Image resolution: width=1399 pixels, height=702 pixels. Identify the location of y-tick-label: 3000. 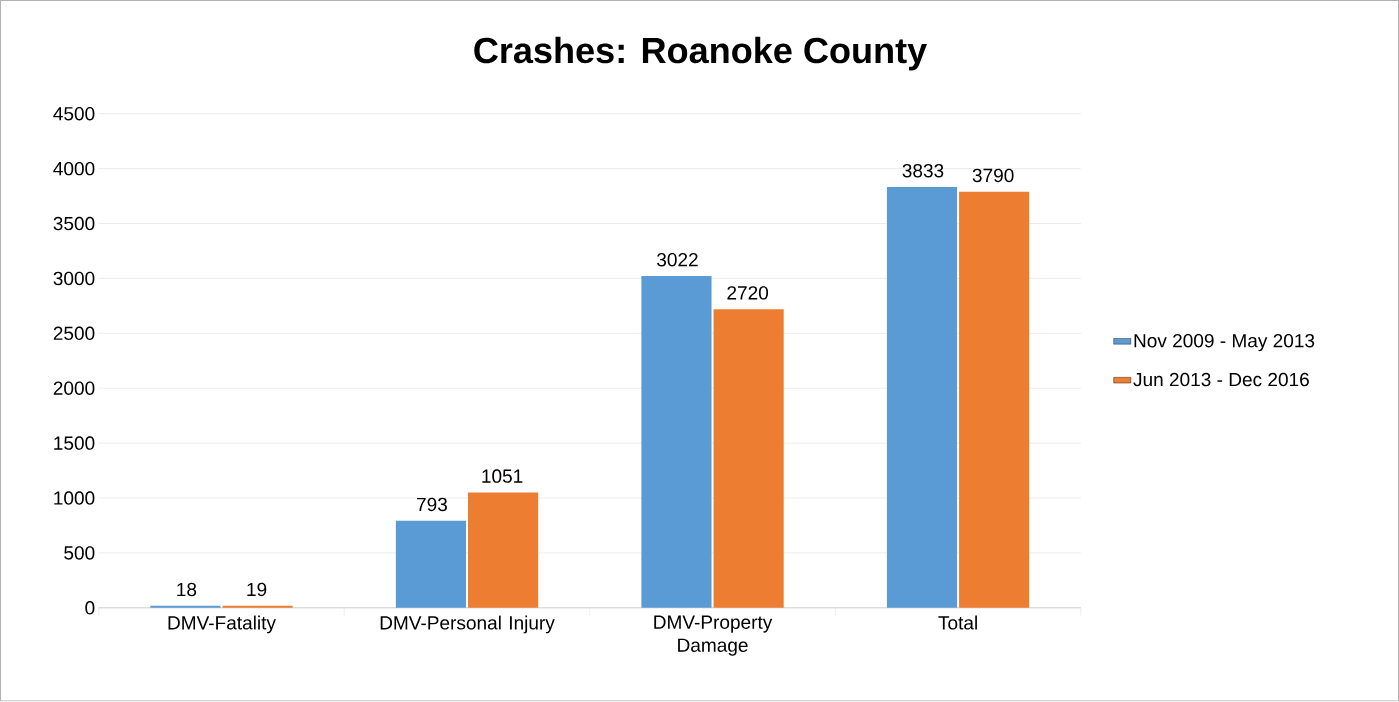
(74, 278).